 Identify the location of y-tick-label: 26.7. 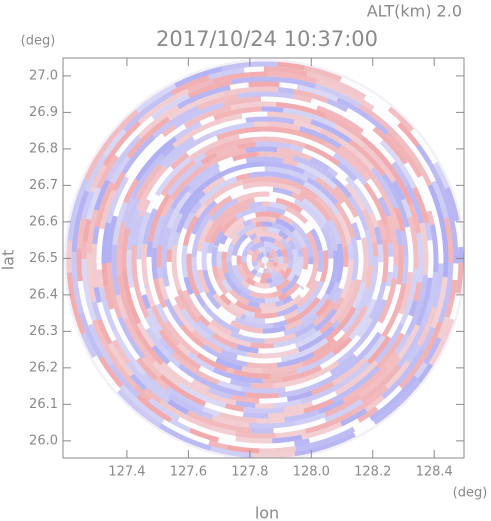
(43, 185).